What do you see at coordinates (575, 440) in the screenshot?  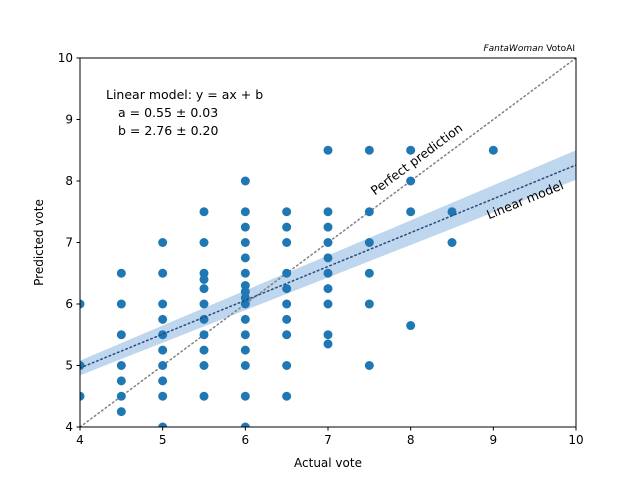 I see `x-tick-label: 10` at bounding box center [575, 440].